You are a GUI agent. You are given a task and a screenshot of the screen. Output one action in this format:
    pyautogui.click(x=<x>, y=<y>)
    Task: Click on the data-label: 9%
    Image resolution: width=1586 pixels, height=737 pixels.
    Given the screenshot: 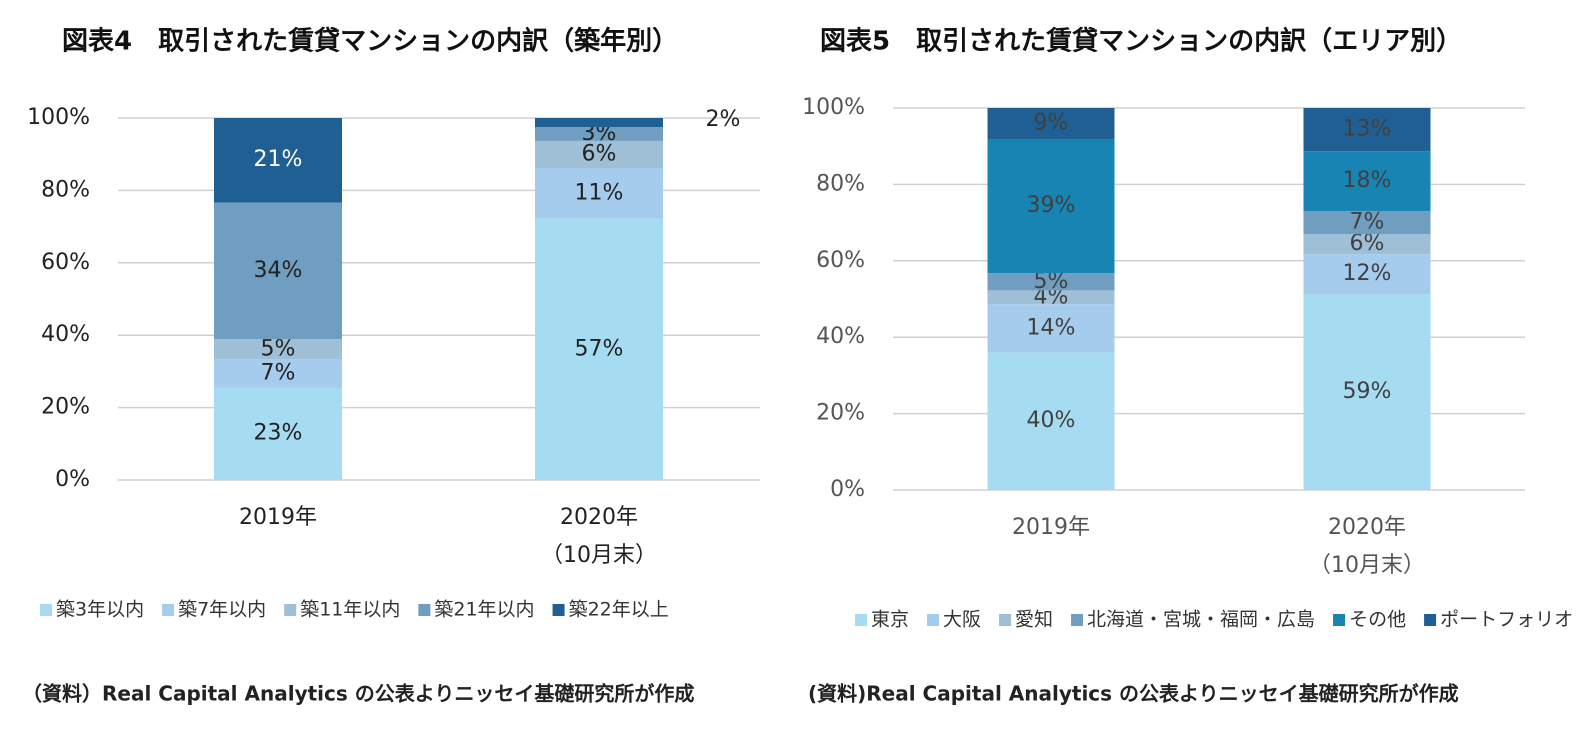 What is the action you would take?
    pyautogui.click(x=1051, y=122)
    